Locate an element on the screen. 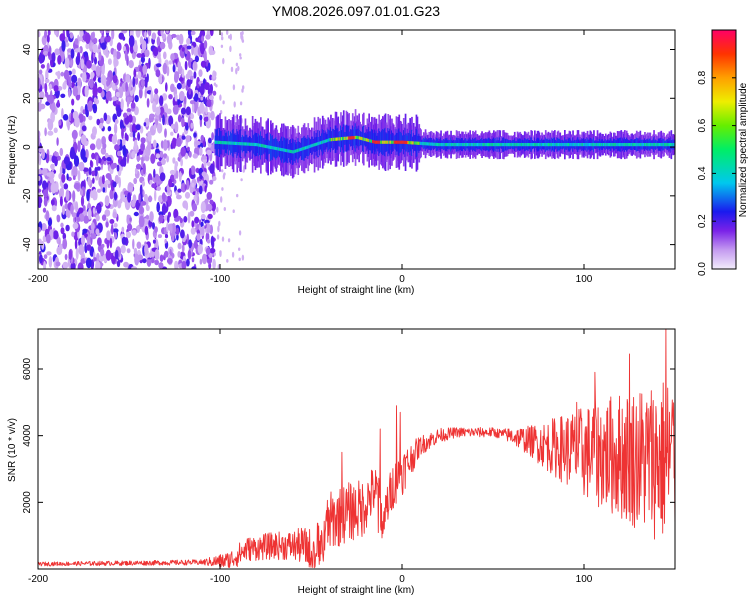 This screenshot has width=750, height=600. snr-x-tick-label: 0 is located at coordinates (402, 579).